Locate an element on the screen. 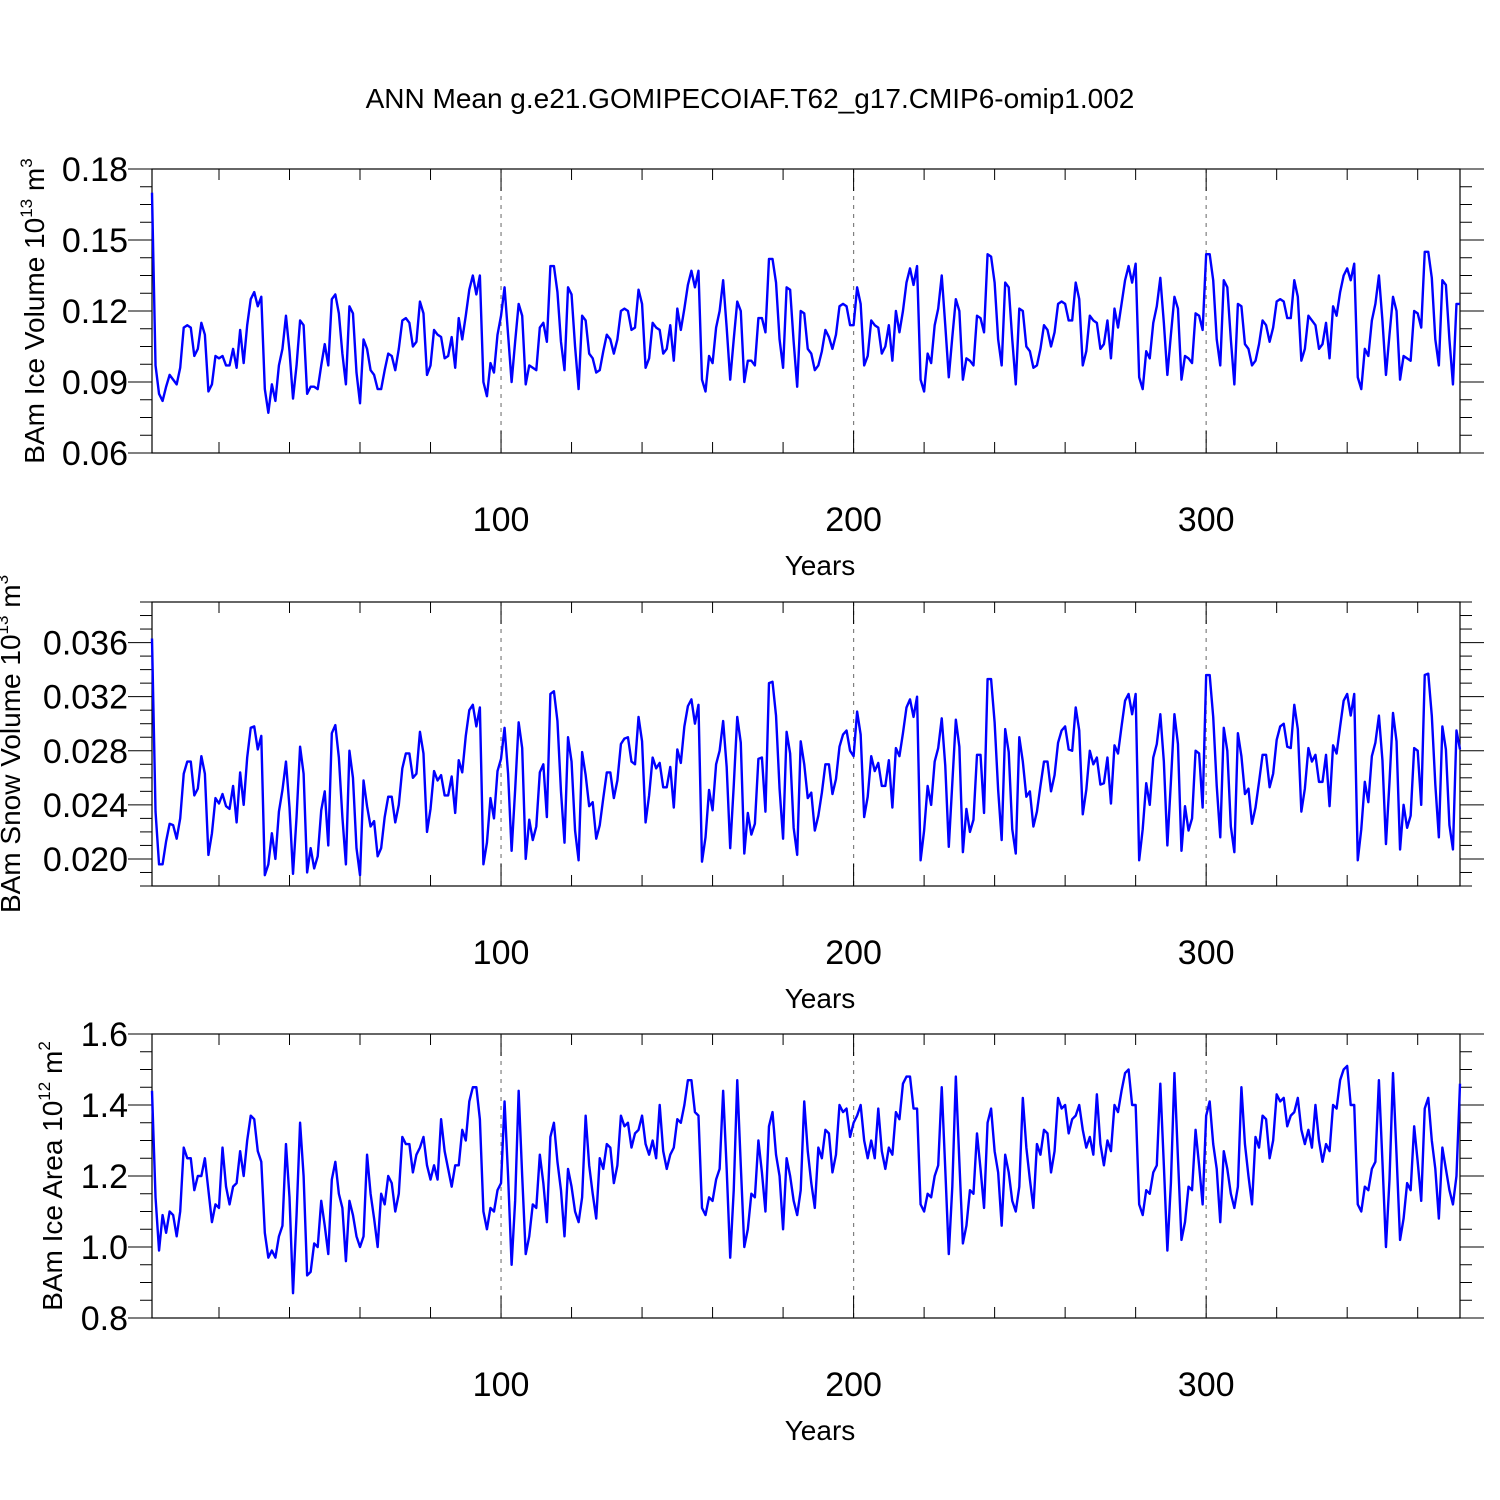 The height and width of the screenshot is (1500, 1500). chart0-ylabel-main: BAm Ice Volume 10 is located at coordinates (34, 341).